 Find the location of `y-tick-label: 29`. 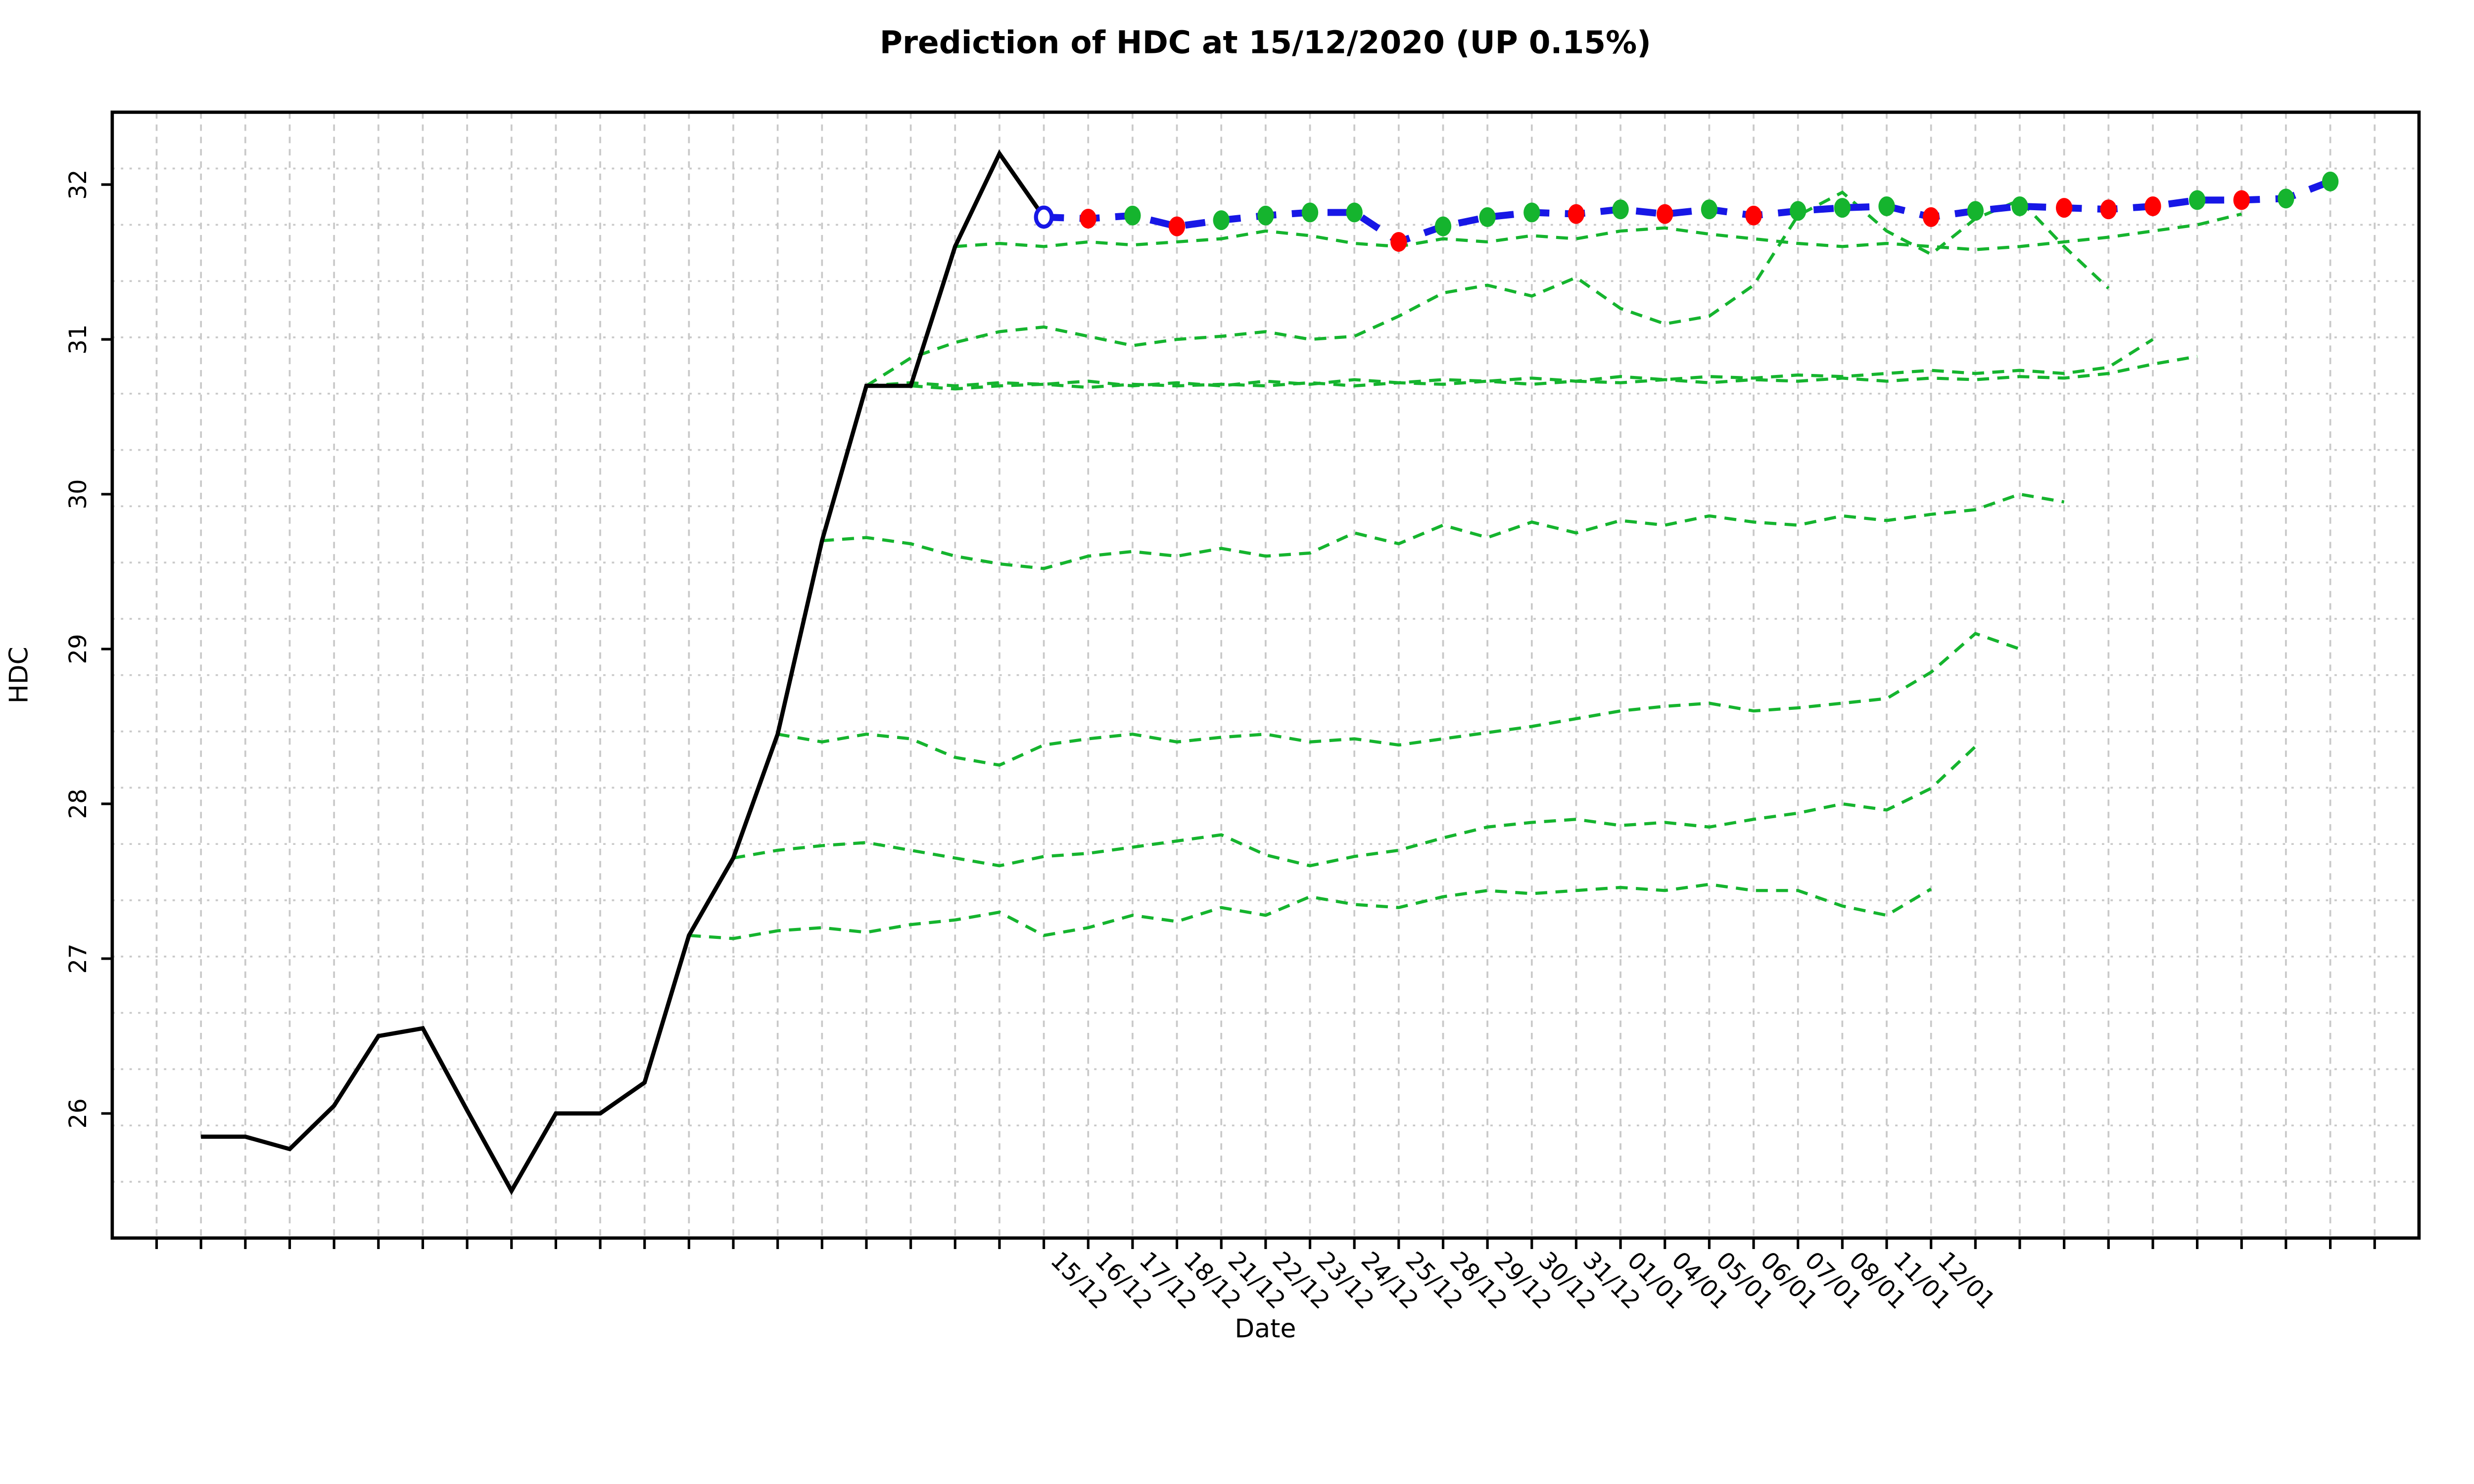

y-tick-label: 29 is located at coordinates (78, 649).